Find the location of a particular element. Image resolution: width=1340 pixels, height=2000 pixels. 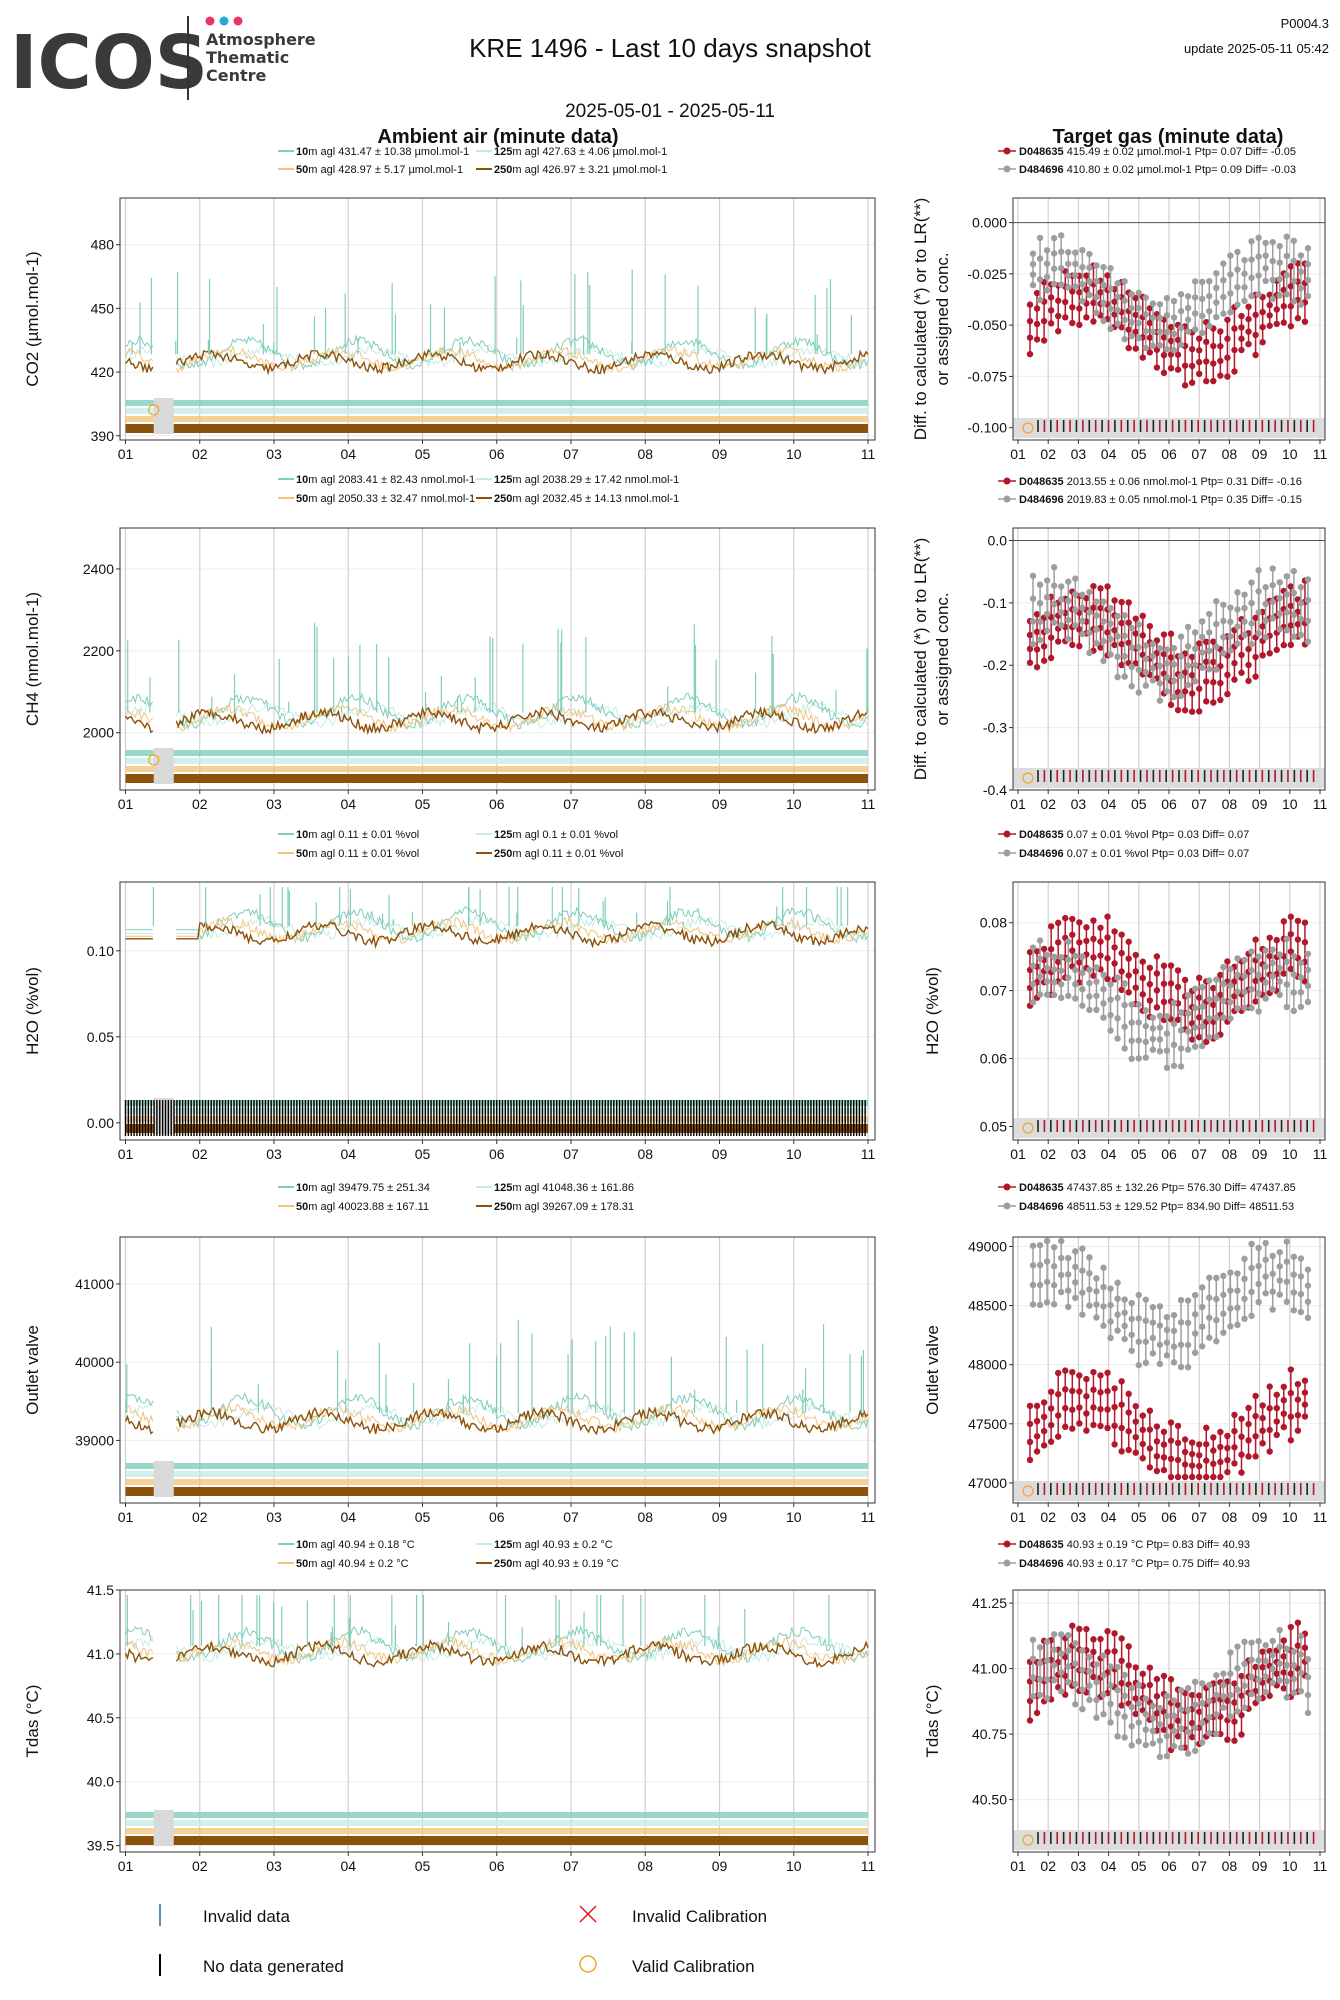

spikes is located at coordinates (478, 1621).